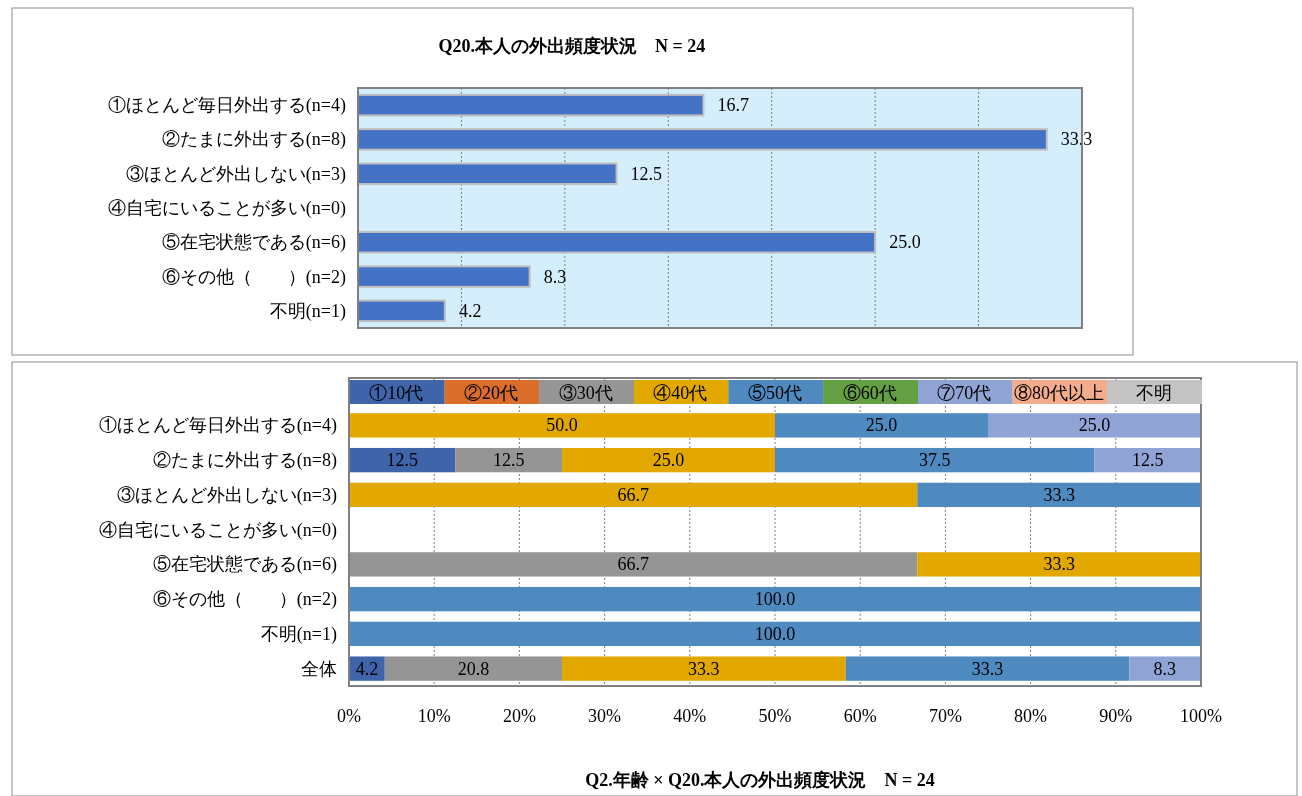  Describe the element at coordinates (680, 393) in the screenshot. I see `series-label: ④40代` at that location.